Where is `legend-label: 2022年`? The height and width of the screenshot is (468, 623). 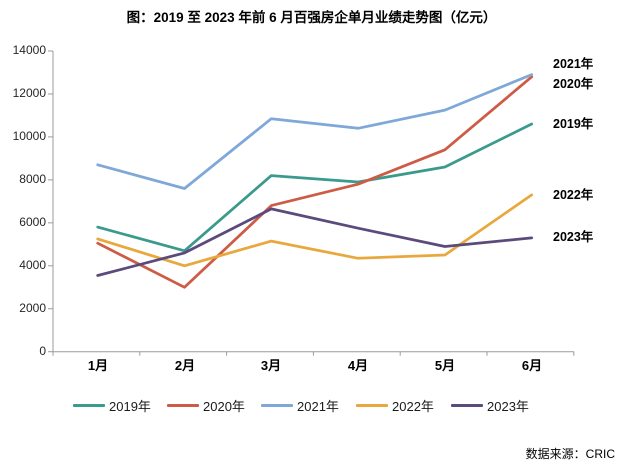
legend-label: 2022年 is located at coordinates (413, 406).